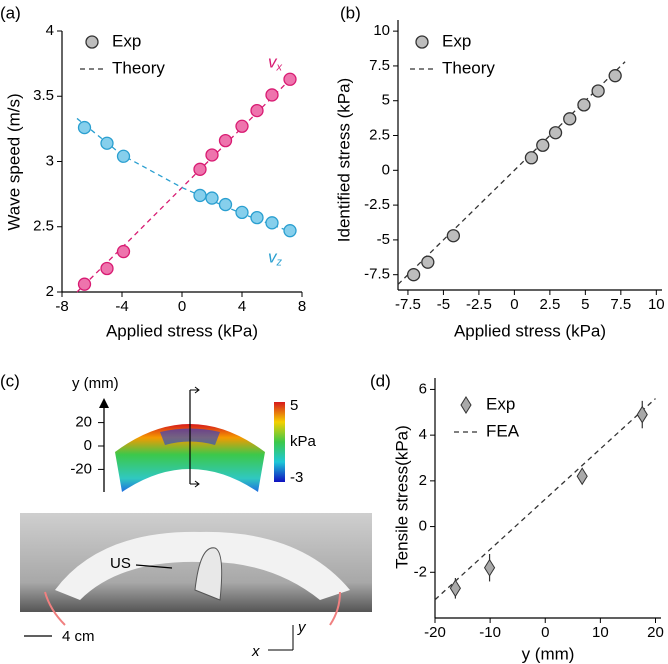 The width and height of the screenshot is (668, 664). I want to click on series-label: vz, so click(275, 258).